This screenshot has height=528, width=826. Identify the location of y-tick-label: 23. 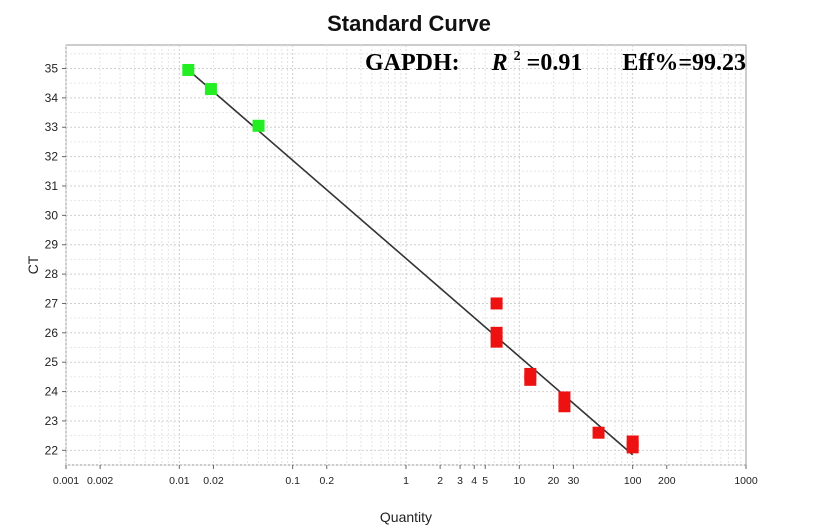
(52, 421).